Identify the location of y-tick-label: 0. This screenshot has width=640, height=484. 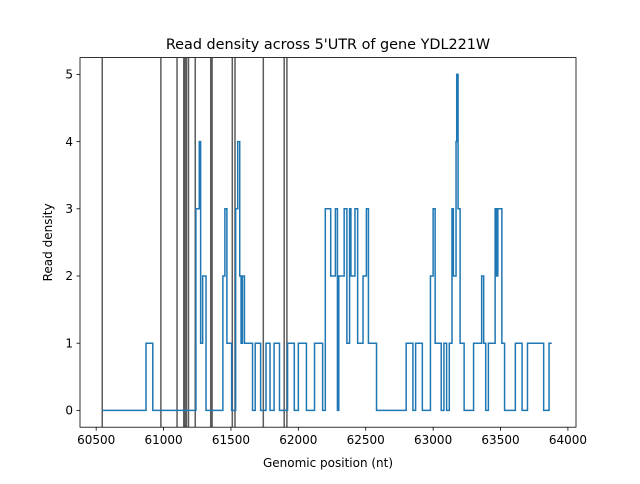
(69, 411).